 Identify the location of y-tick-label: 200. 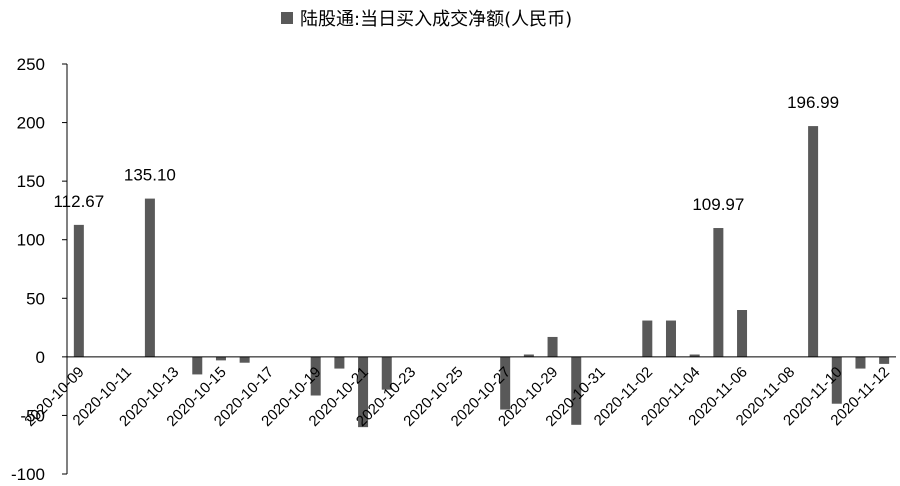
(31, 123).